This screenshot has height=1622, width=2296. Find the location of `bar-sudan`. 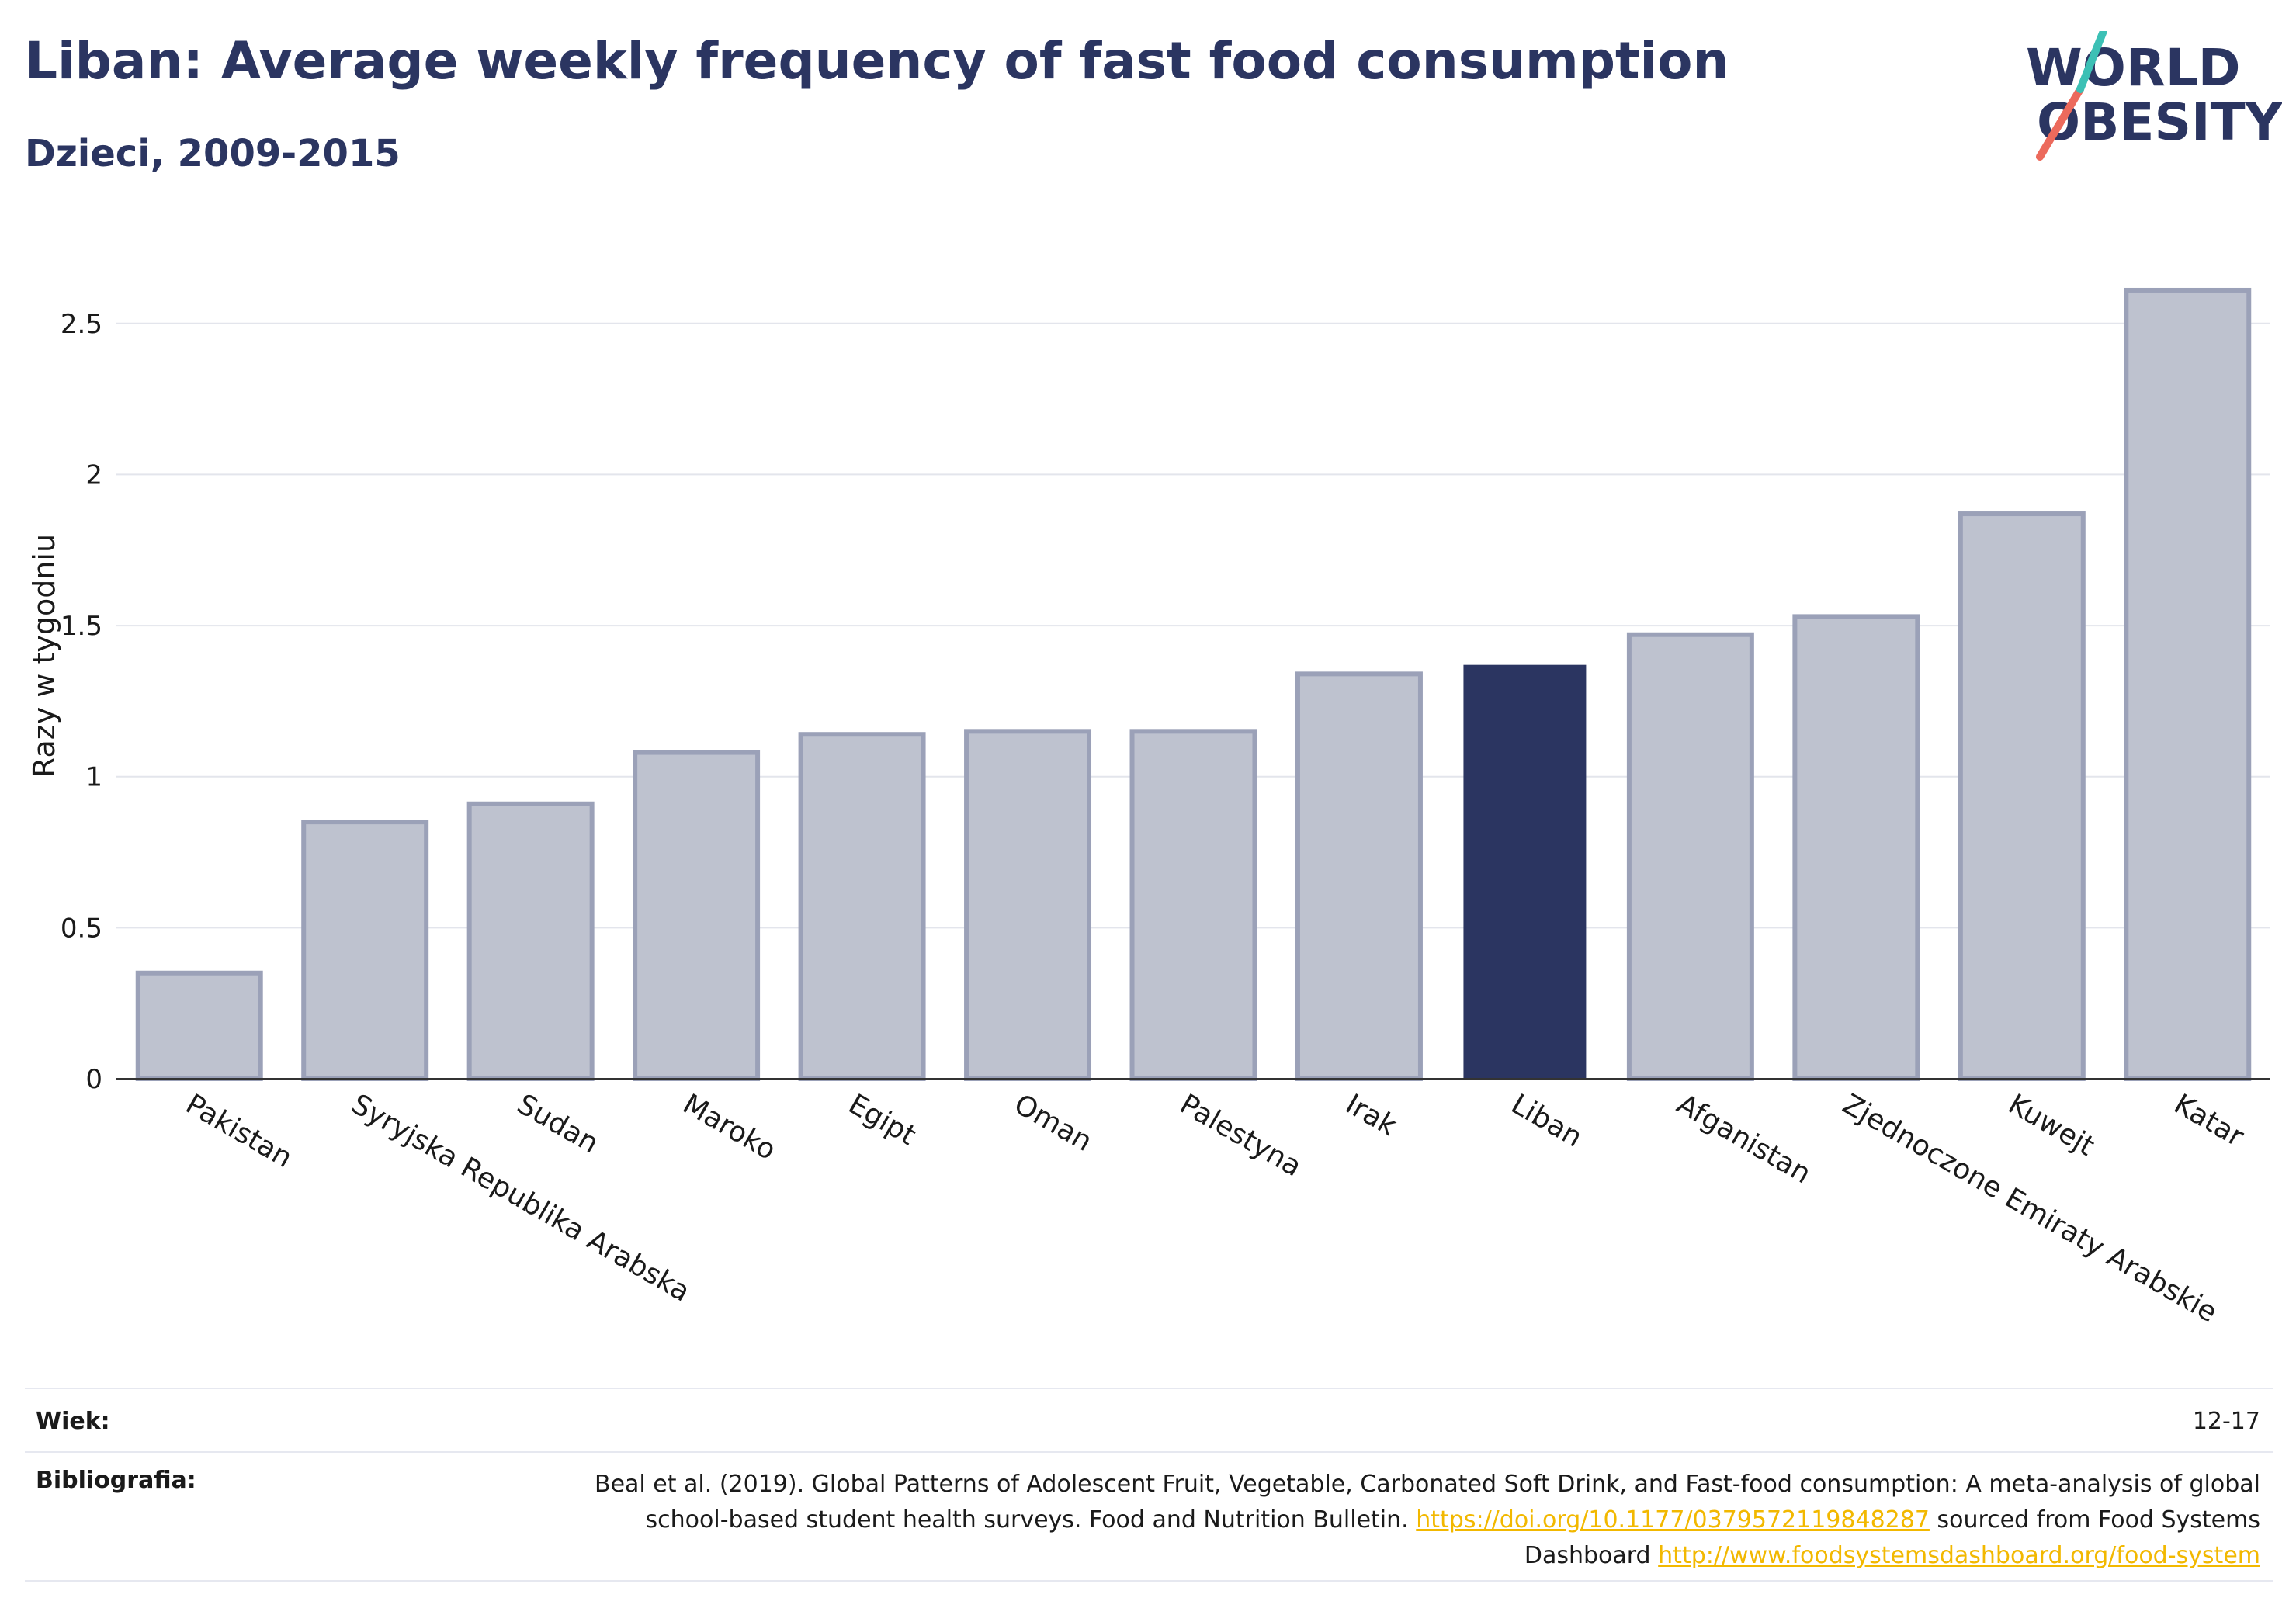

bar-sudan is located at coordinates (530, 941).